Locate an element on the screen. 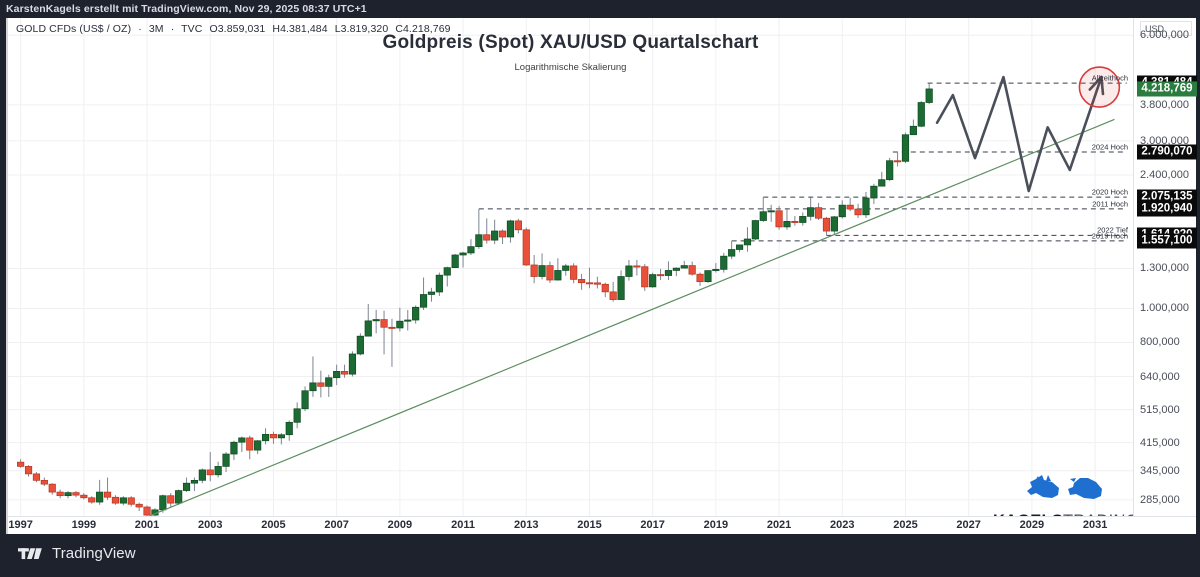 This screenshot has height=577, width=1200. legend-sep-2: · is located at coordinates (172, 29).